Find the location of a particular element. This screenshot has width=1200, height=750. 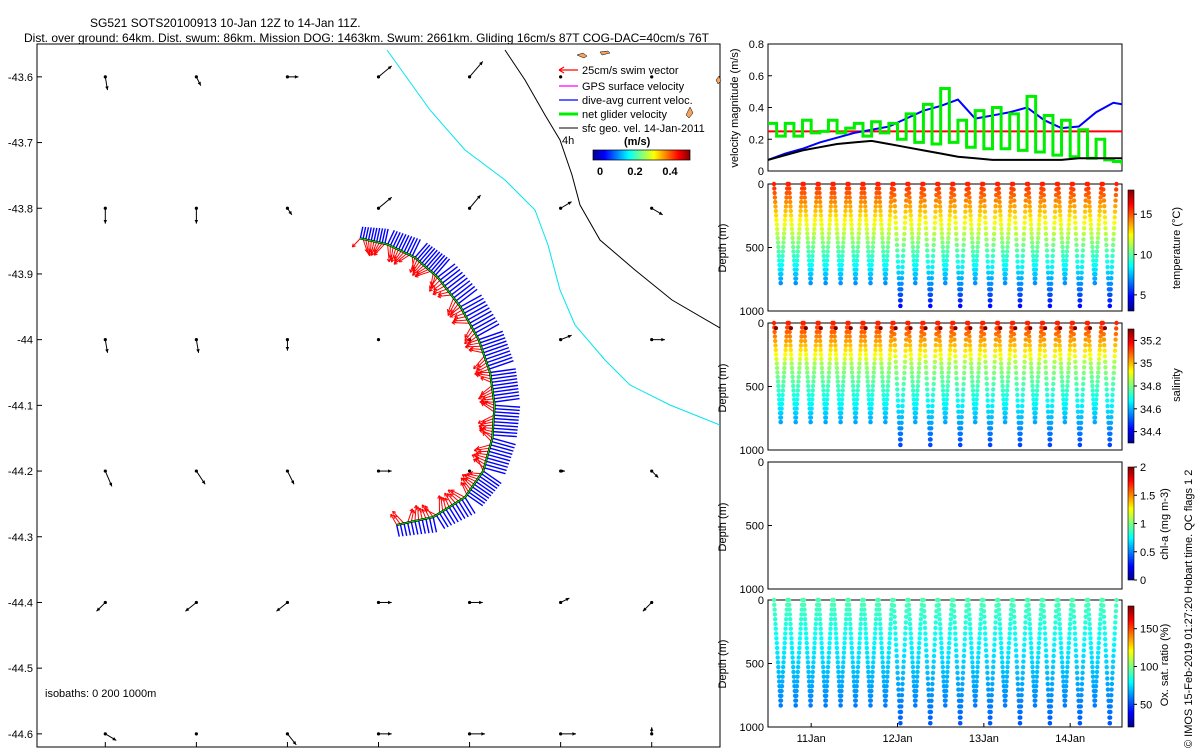

velocity-panel: 00.20.40.60.8 velocity magnitude (m/s) is located at coordinates (926, 108).